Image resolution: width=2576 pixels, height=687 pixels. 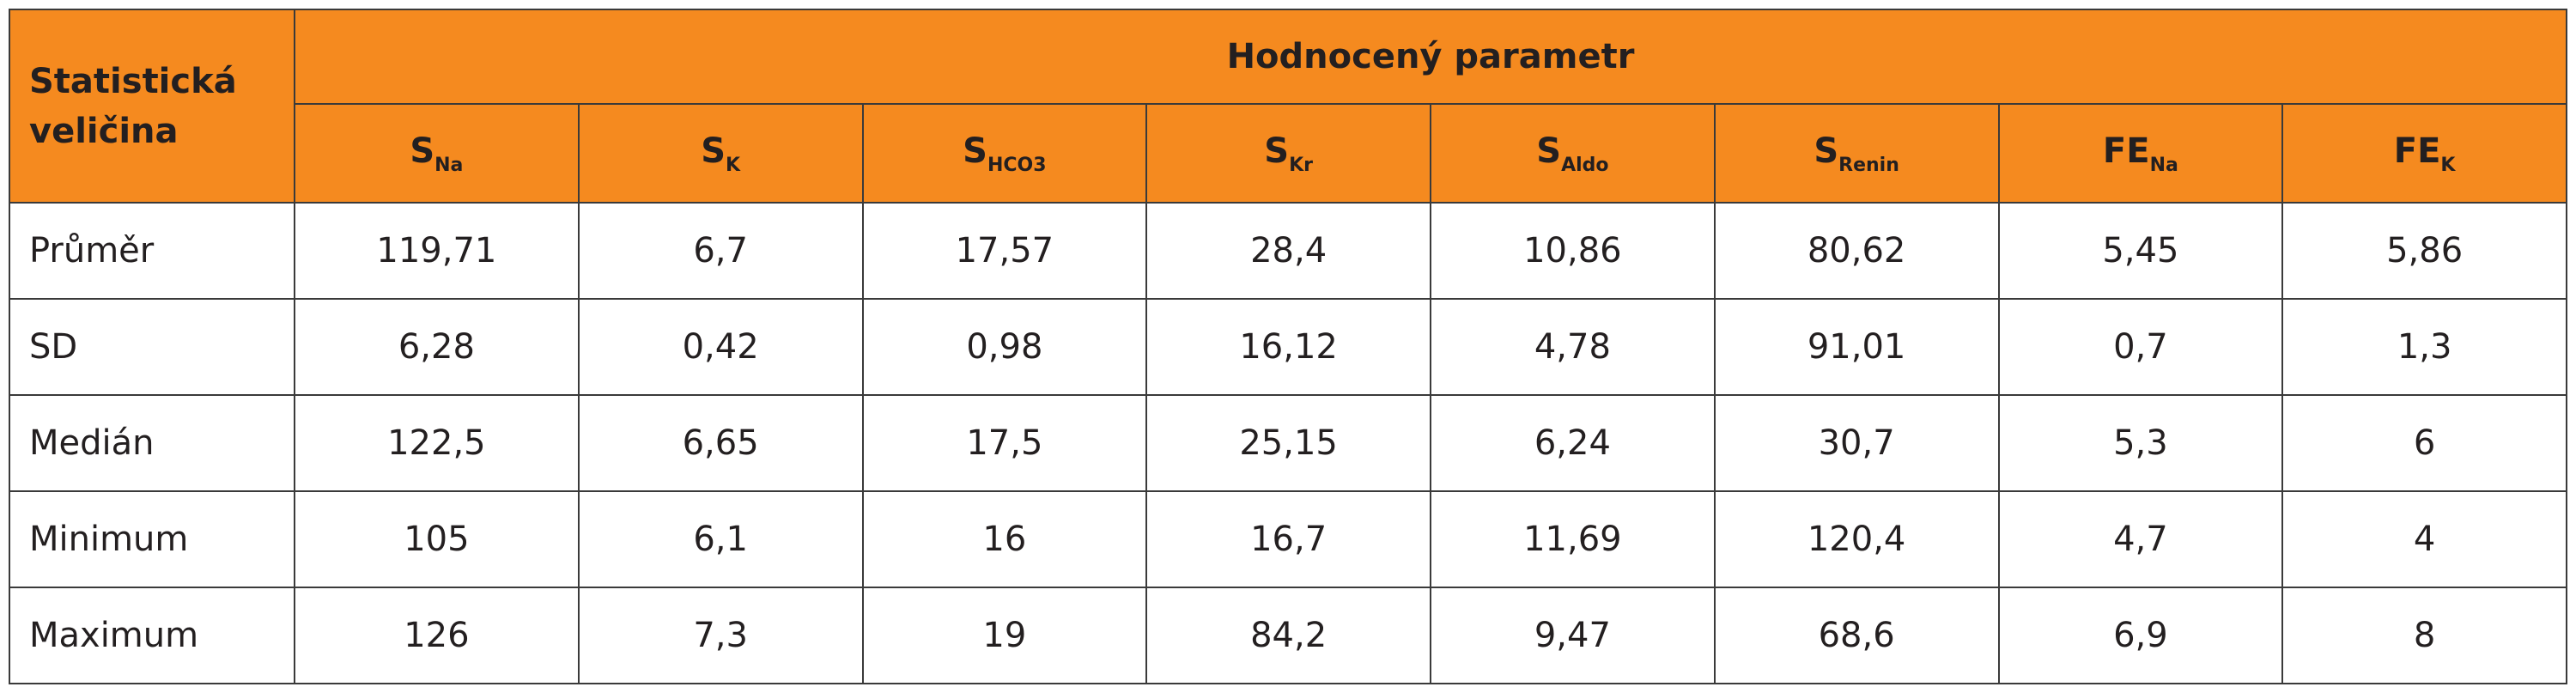 What do you see at coordinates (1857, 251) in the screenshot?
I see `cell: 80,62` at bounding box center [1857, 251].